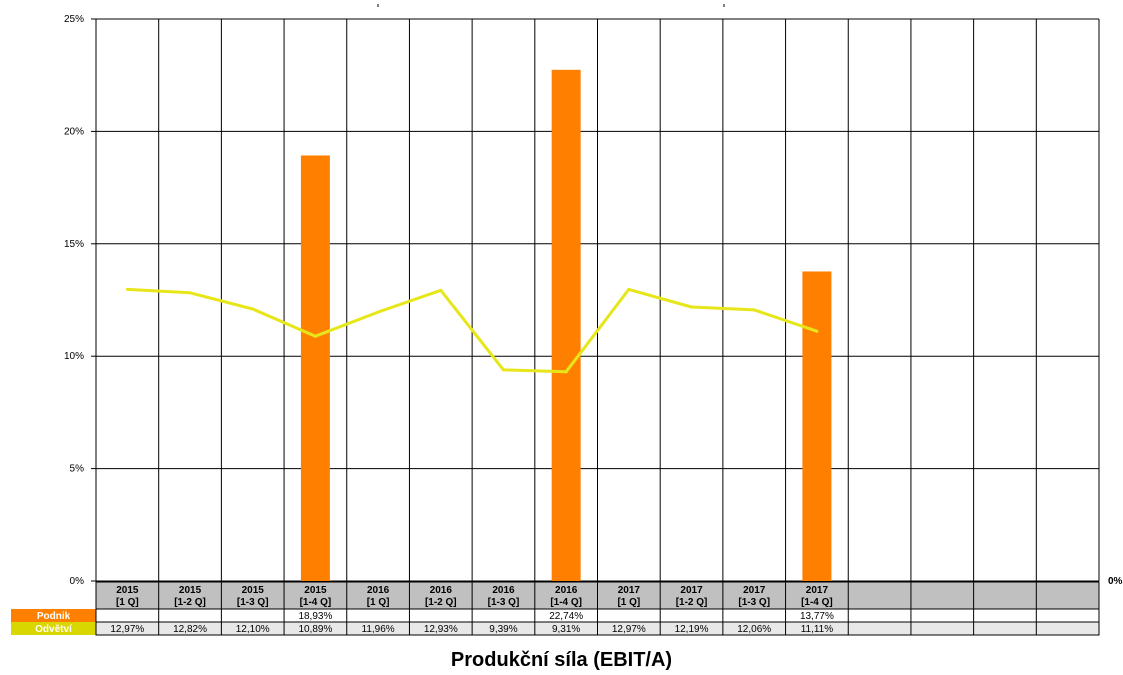 This screenshot has height=675, width=1123. Describe the element at coordinates (1115, 581) in the screenshot. I see `right-axis-label: 0%` at that location.